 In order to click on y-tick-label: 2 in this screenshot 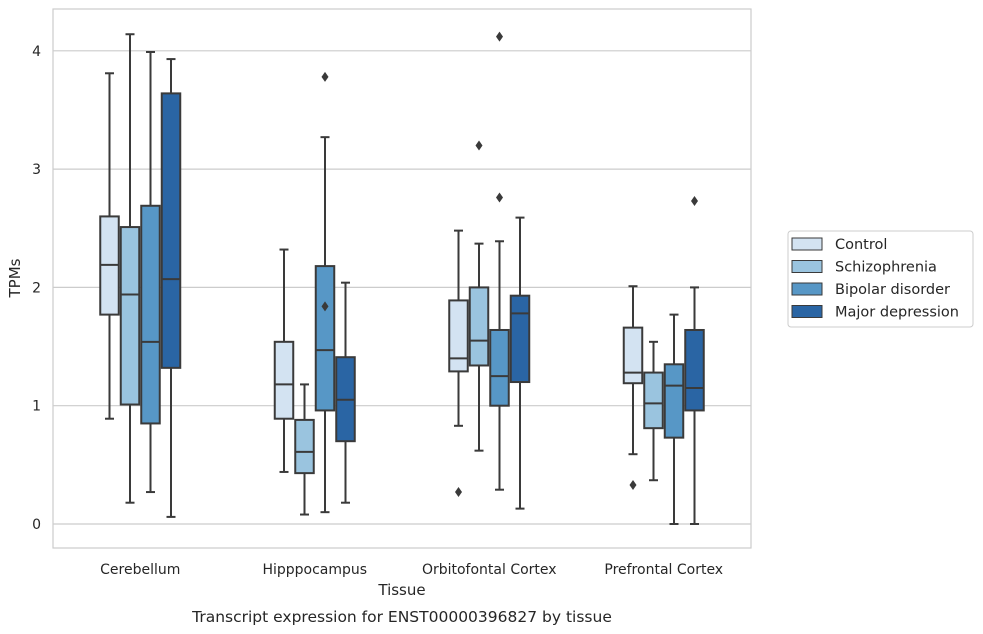, I will do `click(36, 288)`.